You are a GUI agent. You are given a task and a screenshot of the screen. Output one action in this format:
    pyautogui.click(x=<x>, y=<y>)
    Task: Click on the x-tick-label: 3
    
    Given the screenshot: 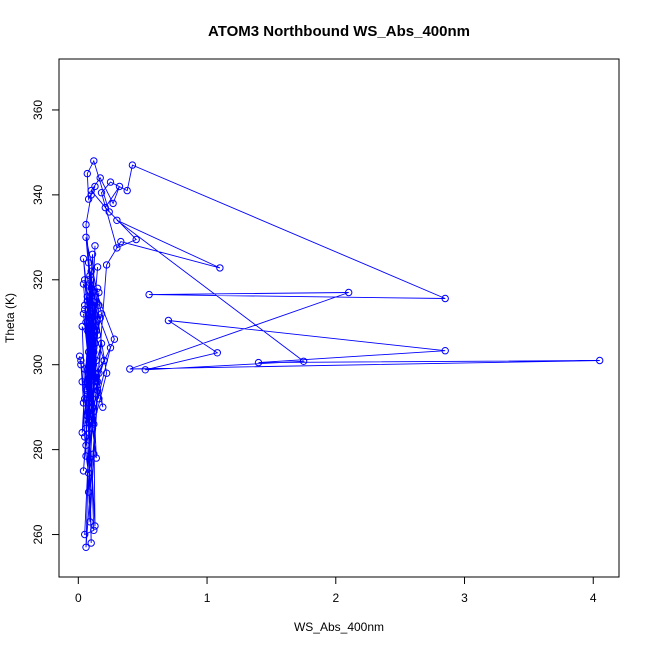 What is the action you would take?
    pyautogui.click(x=464, y=598)
    